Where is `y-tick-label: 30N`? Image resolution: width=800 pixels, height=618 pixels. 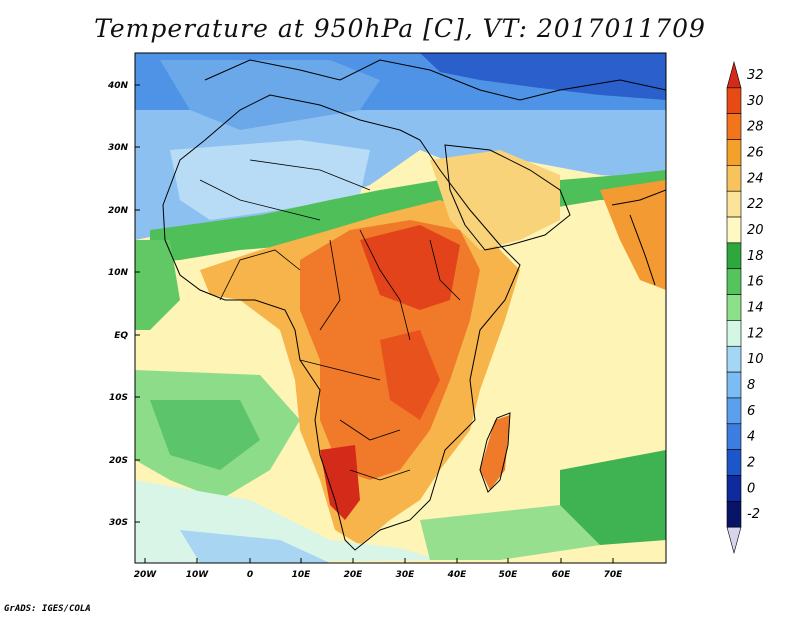
y-tick-label: 30N is located at coordinates (118, 148).